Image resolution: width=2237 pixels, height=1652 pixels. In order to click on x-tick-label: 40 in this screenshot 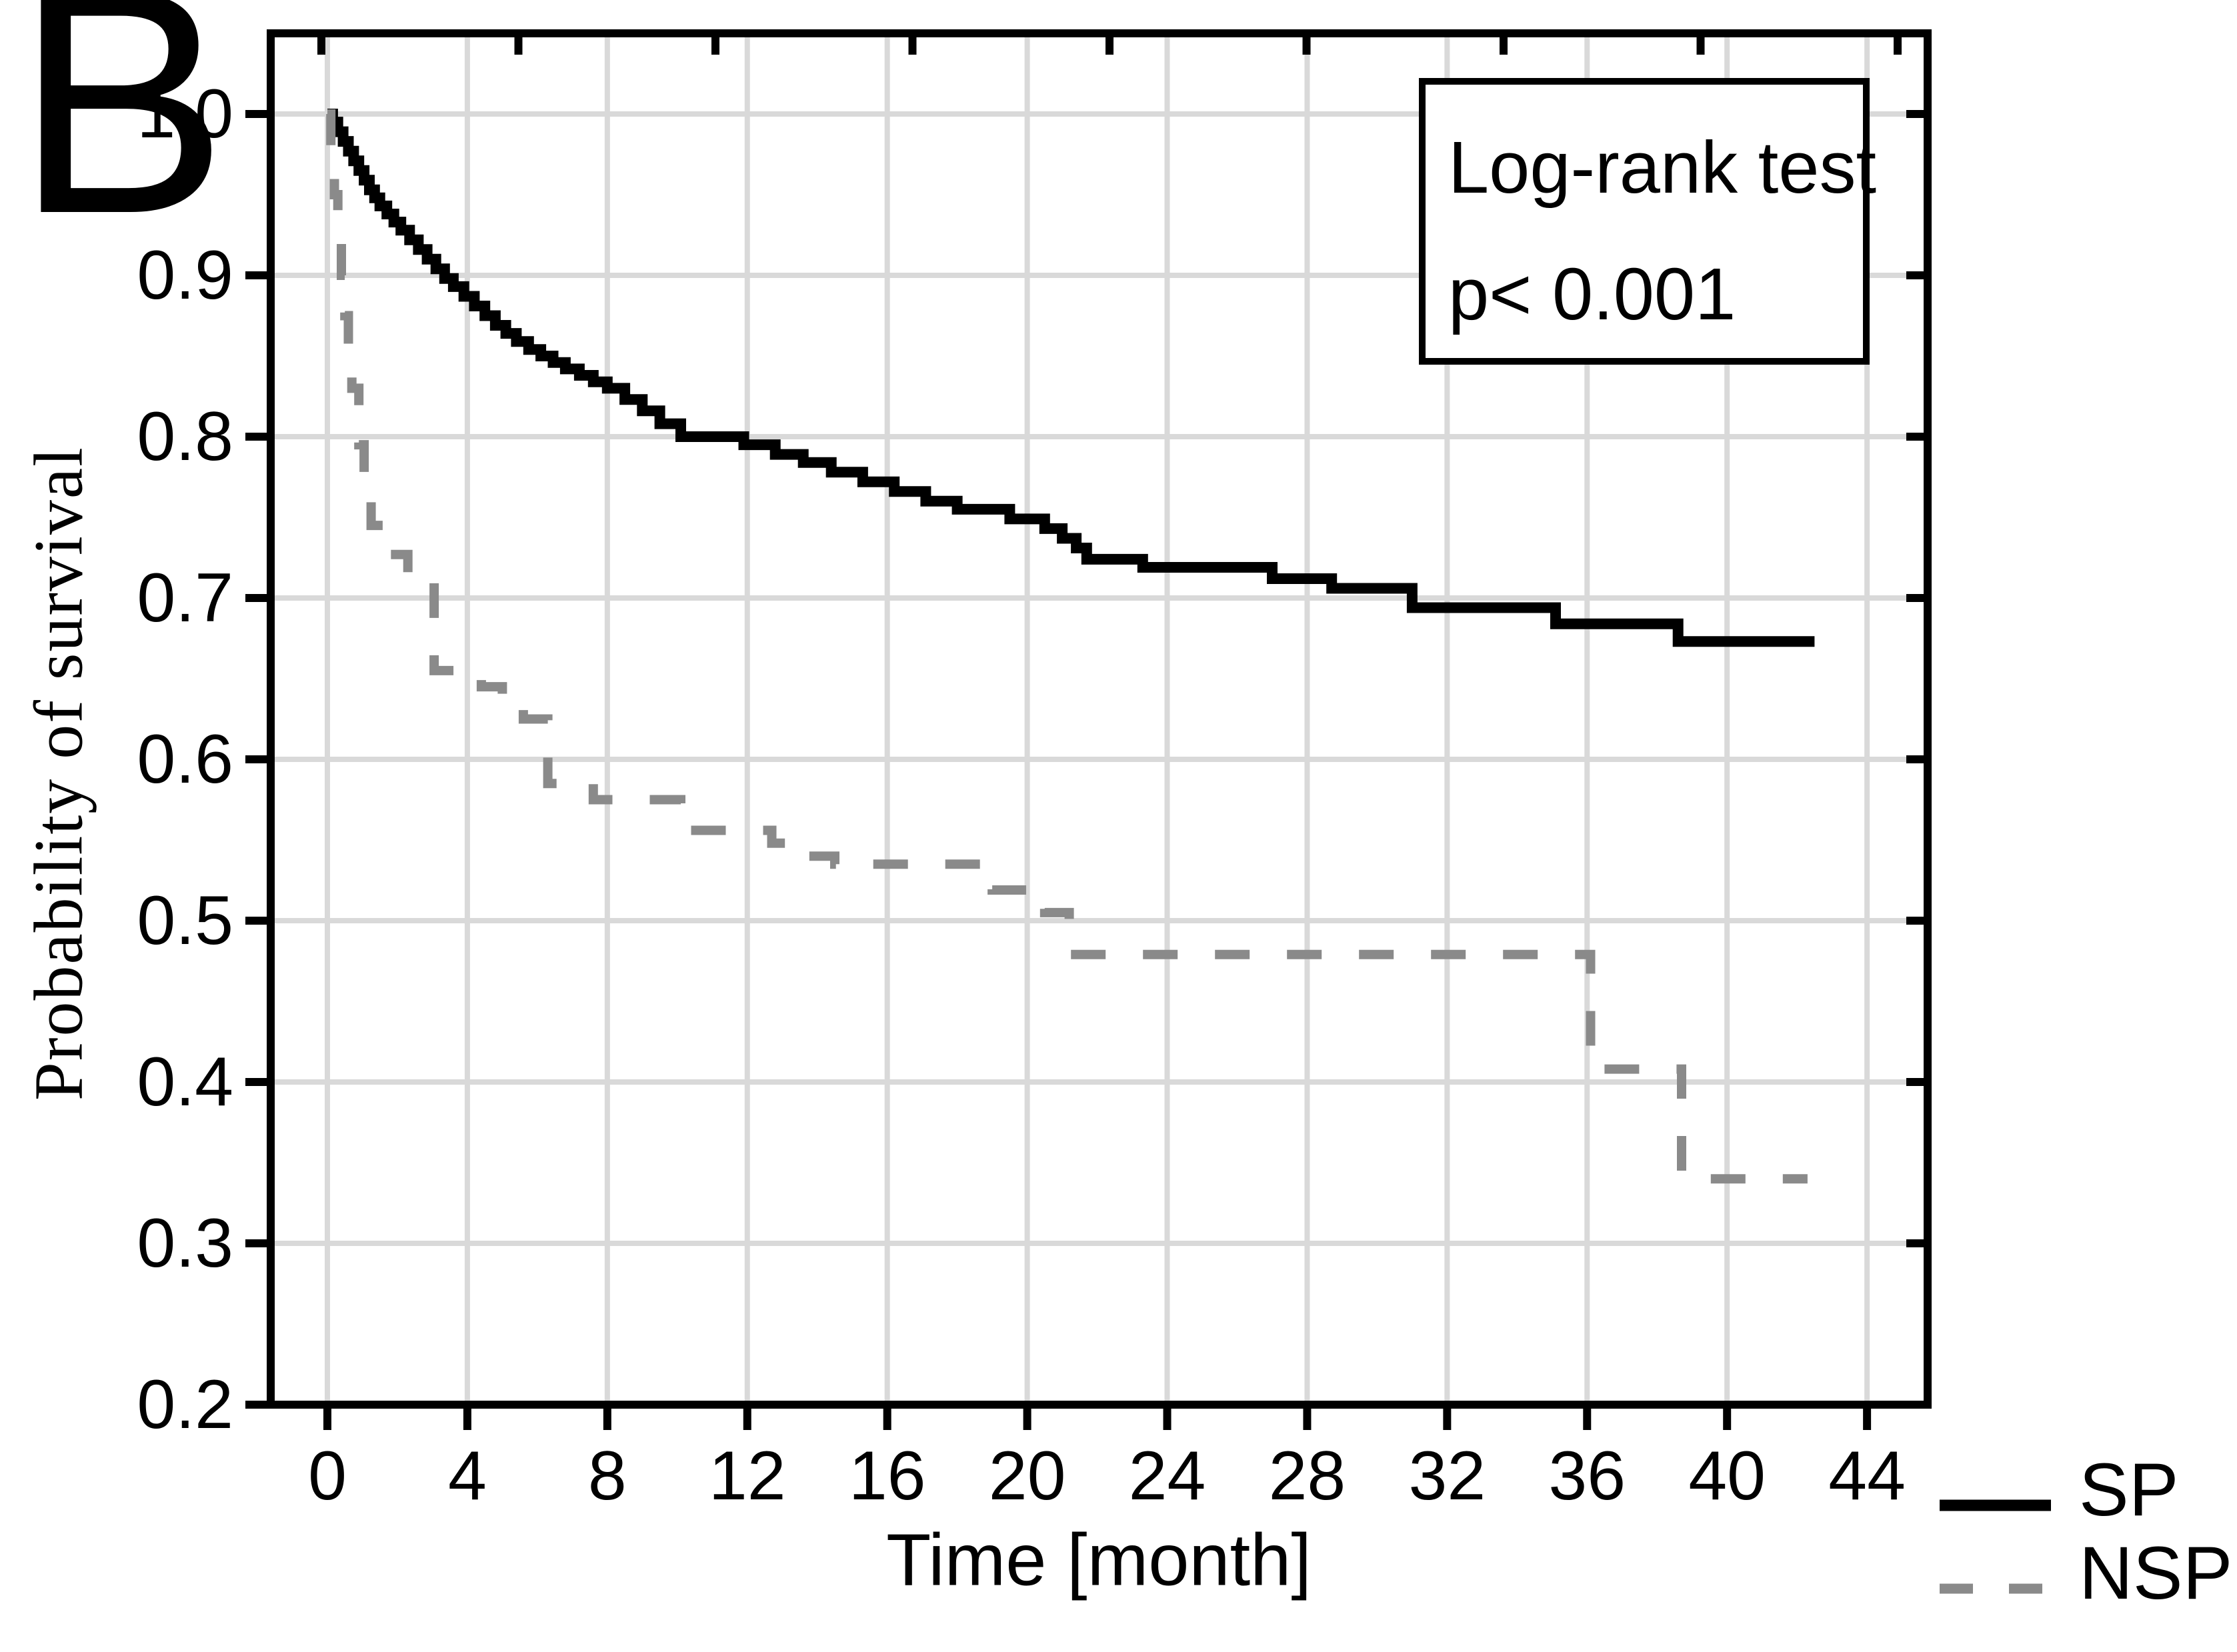, I will do `click(1727, 1476)`.